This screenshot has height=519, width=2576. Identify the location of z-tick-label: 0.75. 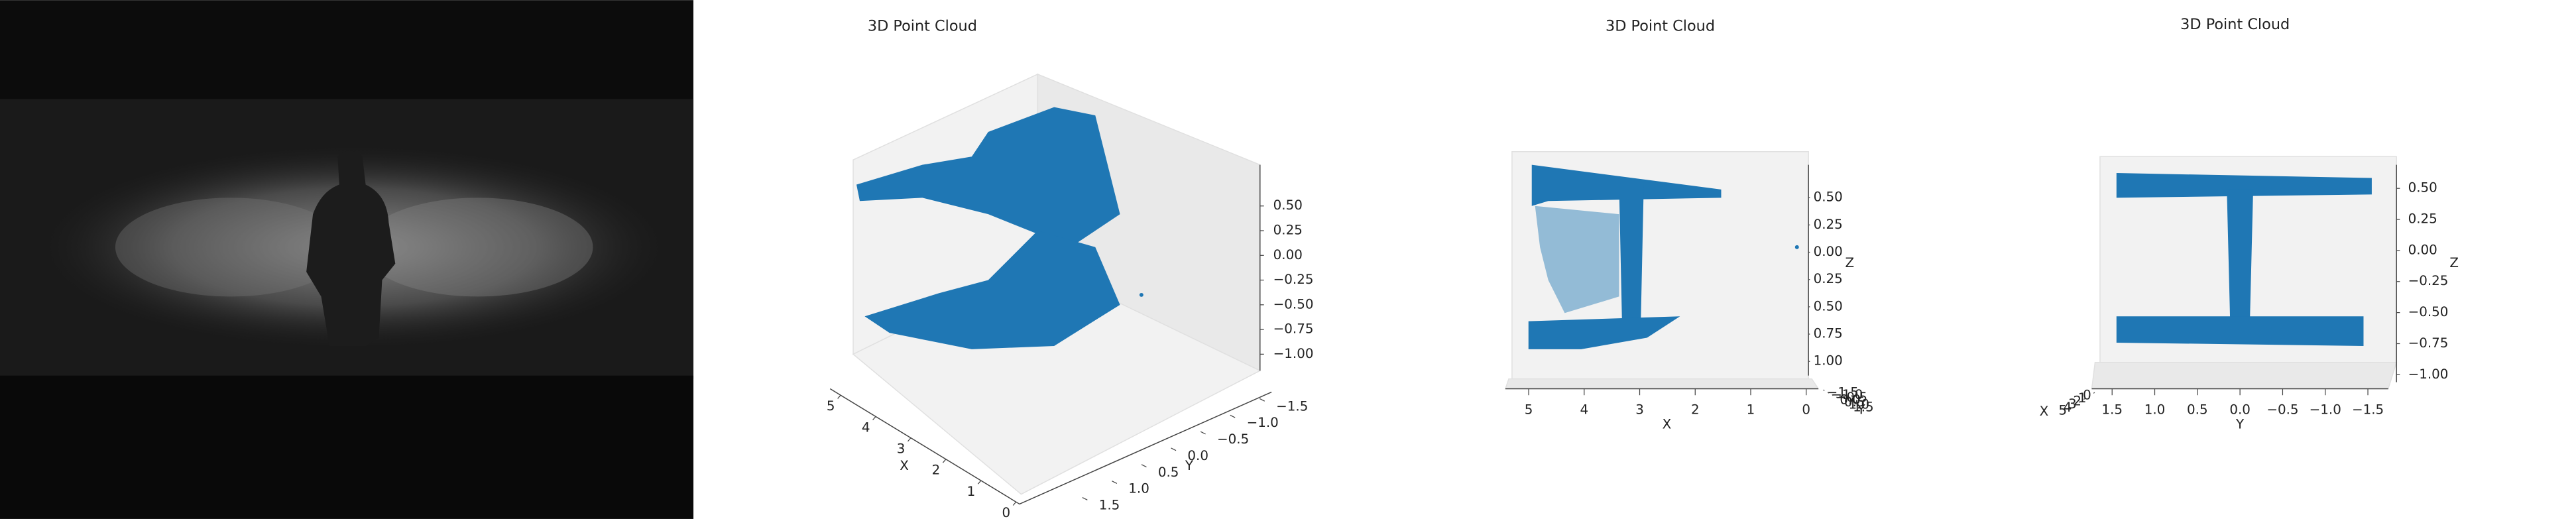
(1829, 333).